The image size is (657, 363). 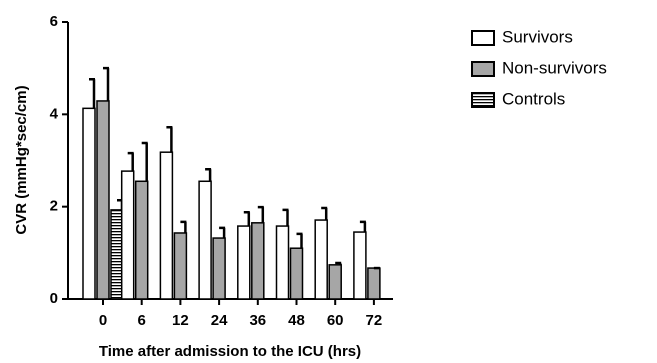 What do you see at coordinates (374, 320) in the screenshot?
I see `x-tick-label: 72` at bounding box center [374, 320].